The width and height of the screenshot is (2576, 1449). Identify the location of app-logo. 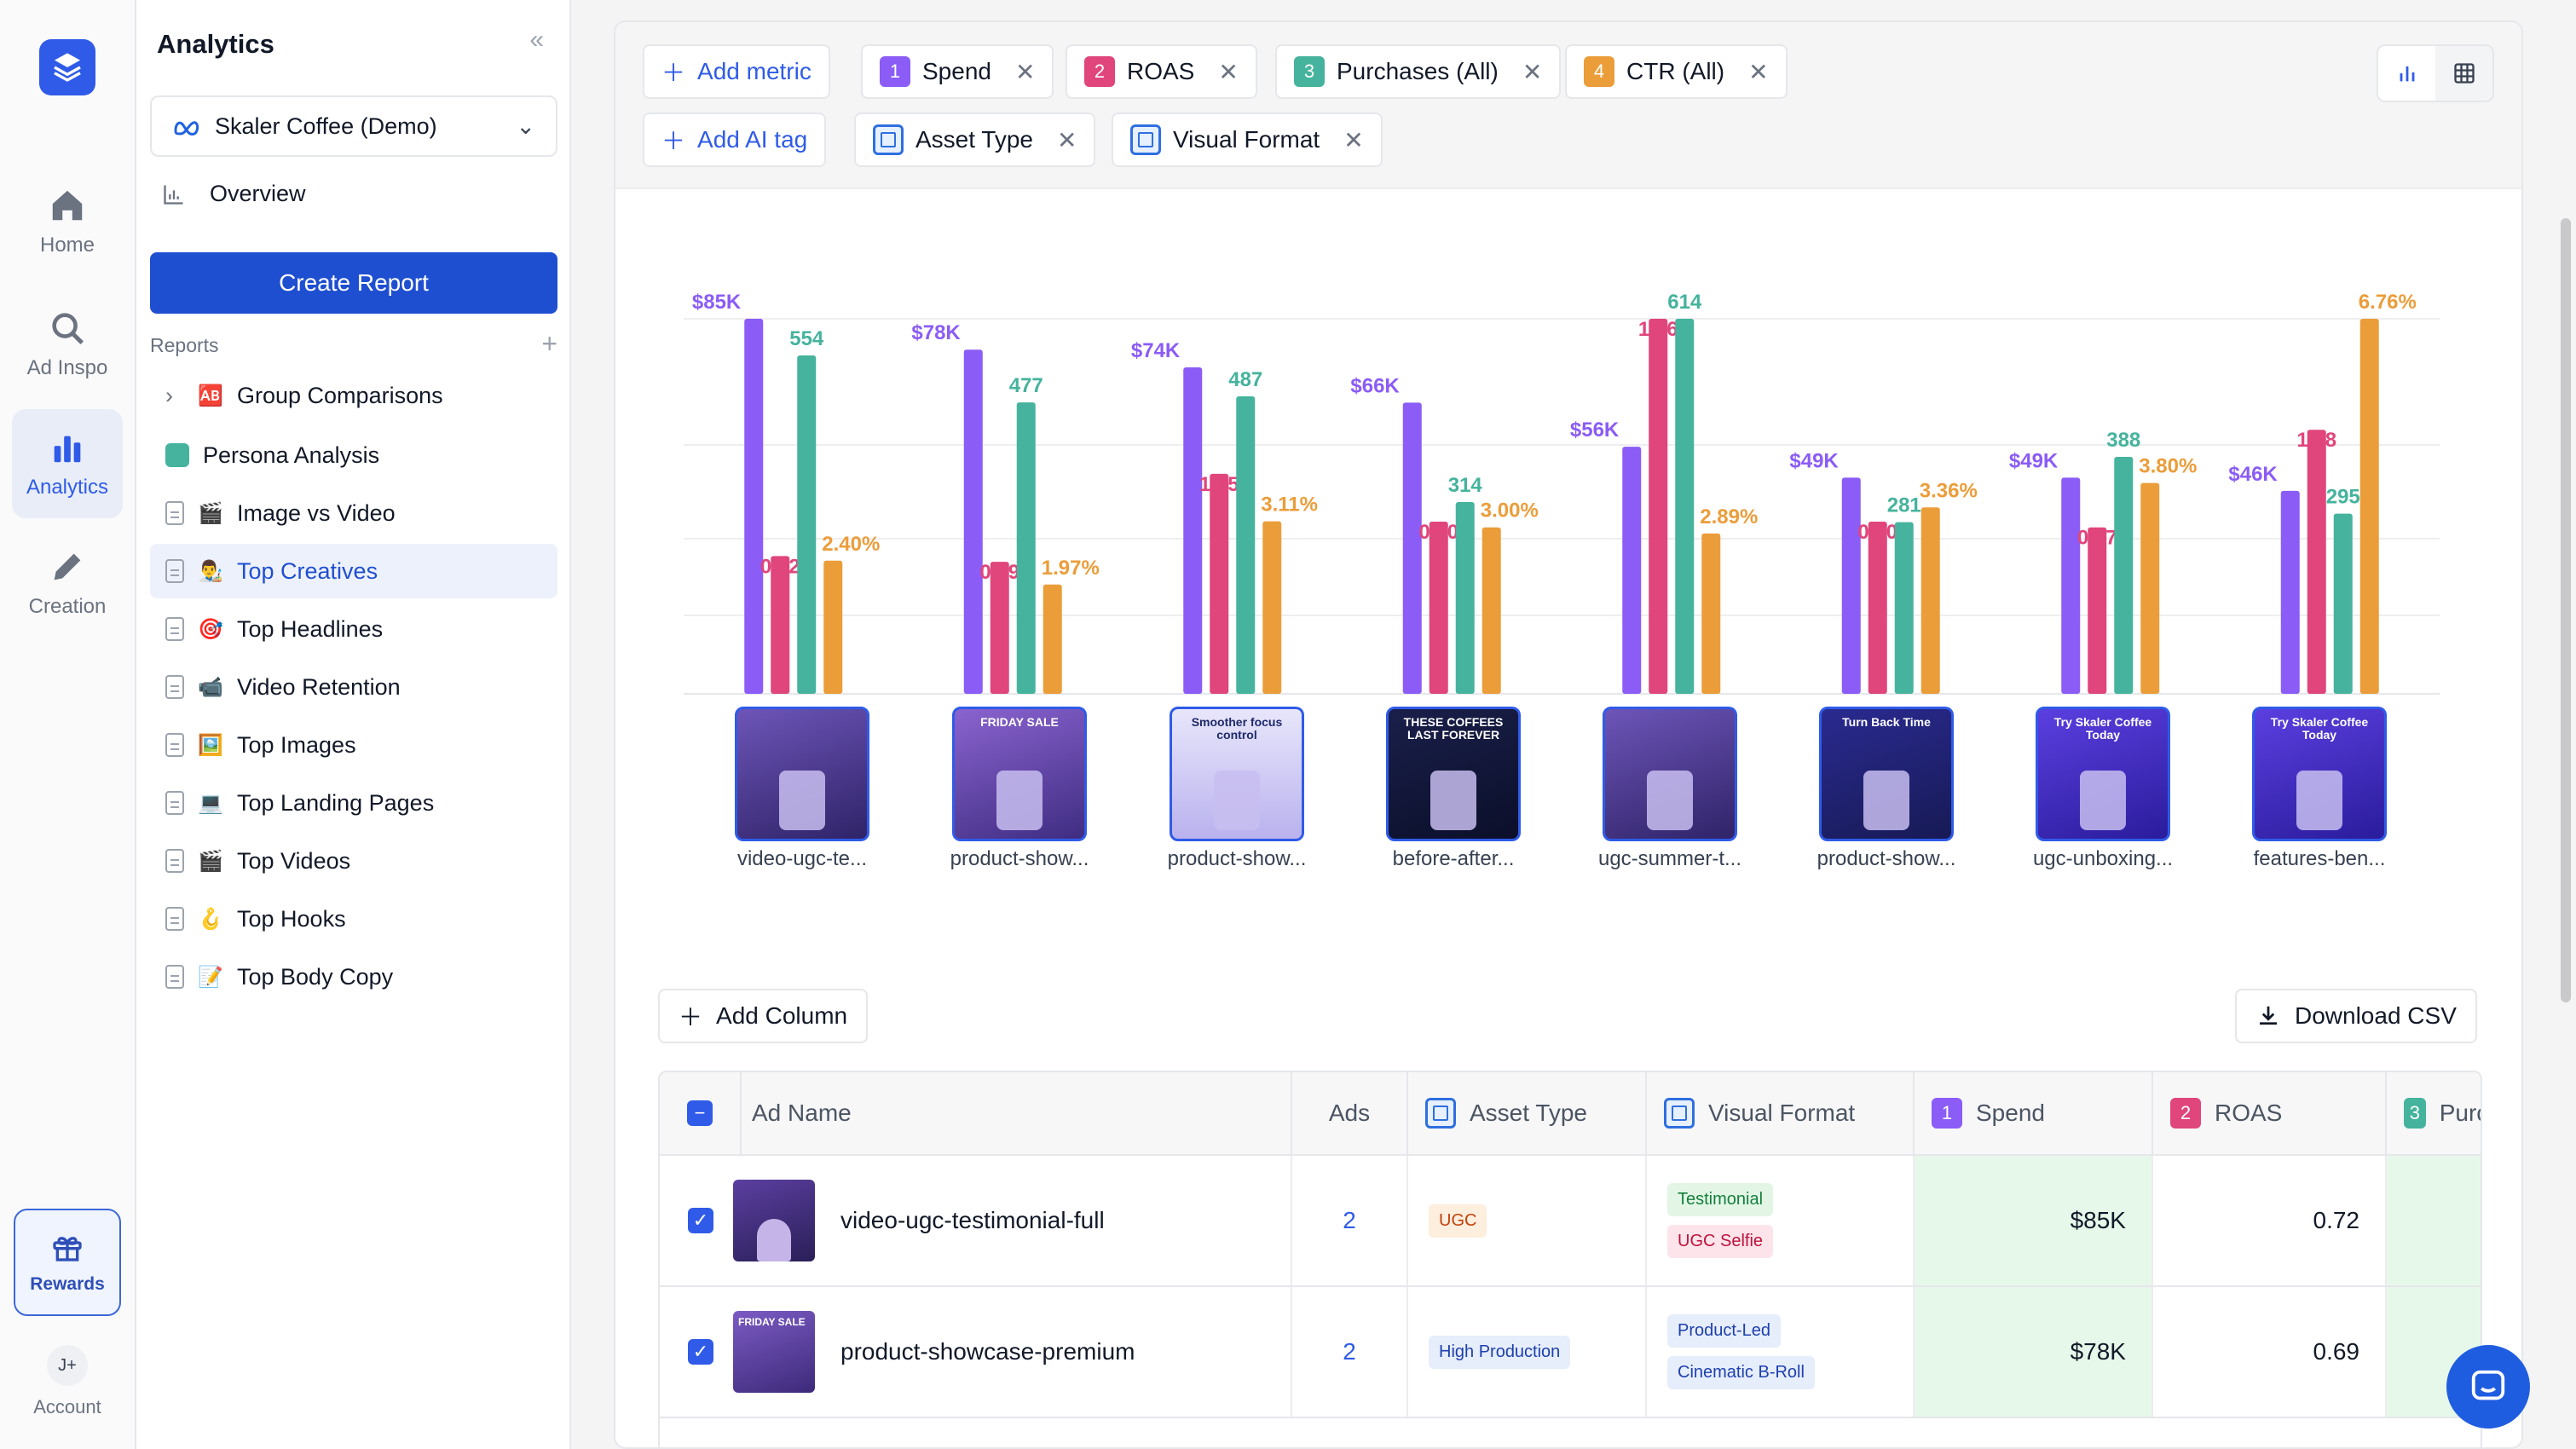
(67, 67).